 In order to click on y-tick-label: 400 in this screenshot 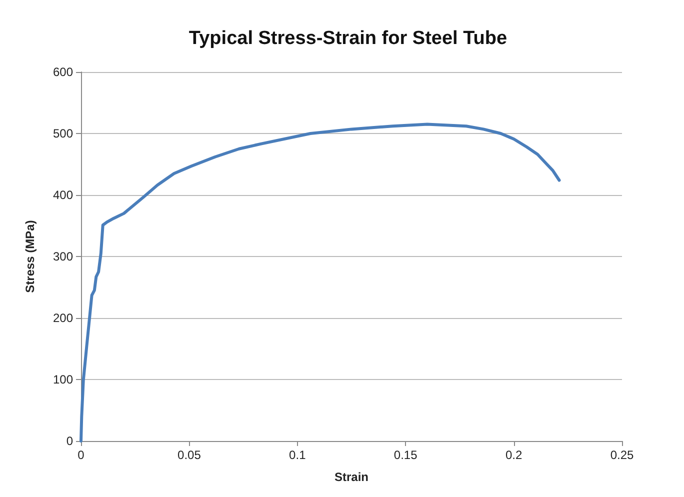, I will do `click(63, 195)`.